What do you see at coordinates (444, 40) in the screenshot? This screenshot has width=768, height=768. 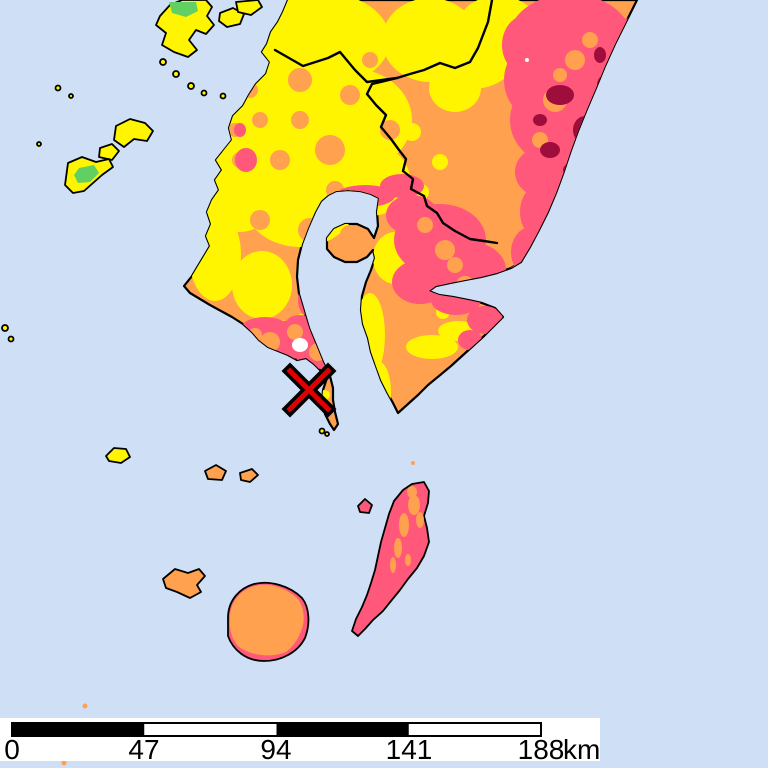 I see `border-north` at bounding box center [444, 40].